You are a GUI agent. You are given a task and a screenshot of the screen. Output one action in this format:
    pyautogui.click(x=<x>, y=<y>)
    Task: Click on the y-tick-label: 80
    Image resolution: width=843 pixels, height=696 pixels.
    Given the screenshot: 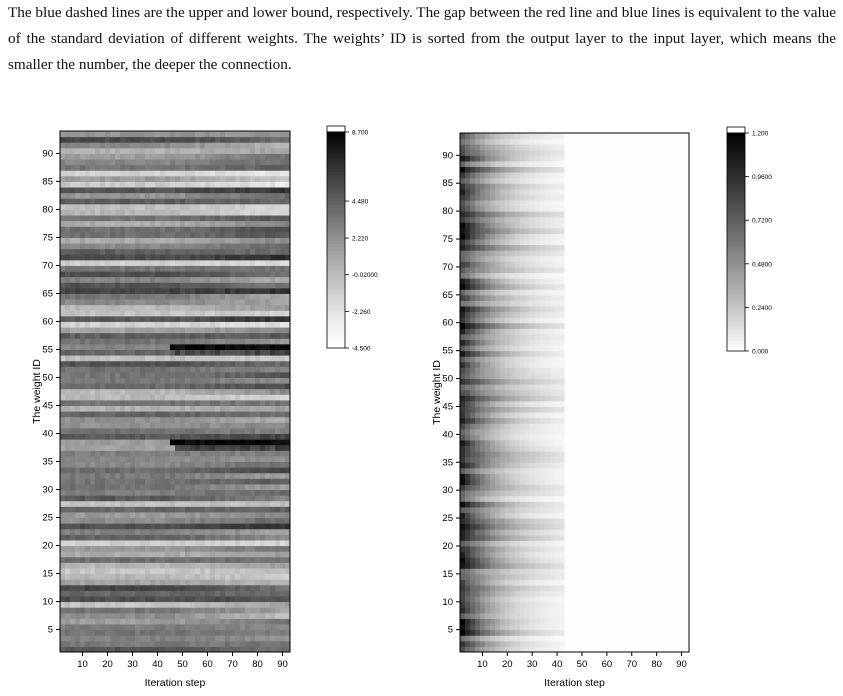 What is the action you would take?
    pyautogui.click(x=47, y=209)
    